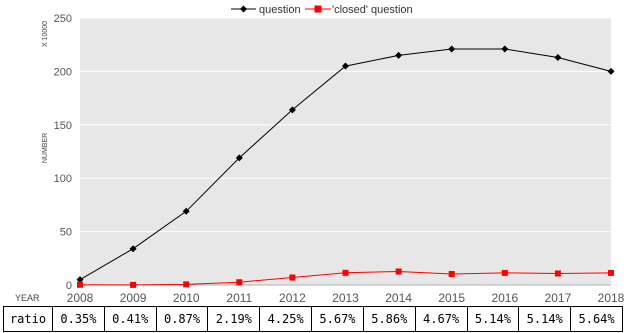 This screenshot has height=333, width=627. What do you see at coordinates (372, 10) in the screenshot?
I see `legend-label-closed-question: 'closed' question` at bounding box center [372, 10].